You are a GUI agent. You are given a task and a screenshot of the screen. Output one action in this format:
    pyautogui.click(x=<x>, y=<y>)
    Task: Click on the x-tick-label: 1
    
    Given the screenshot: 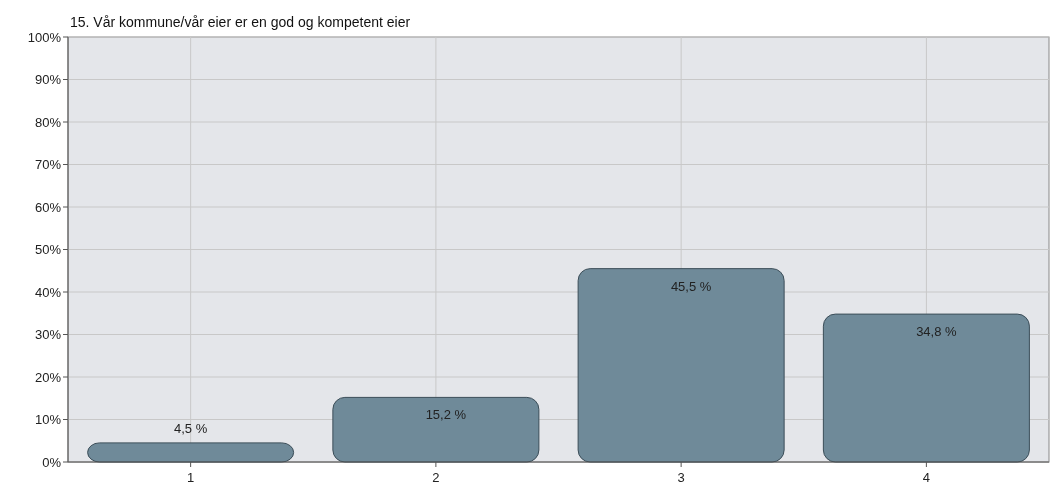 What is the action you would take?
    pyautogui.click(x=191, y=477)
    